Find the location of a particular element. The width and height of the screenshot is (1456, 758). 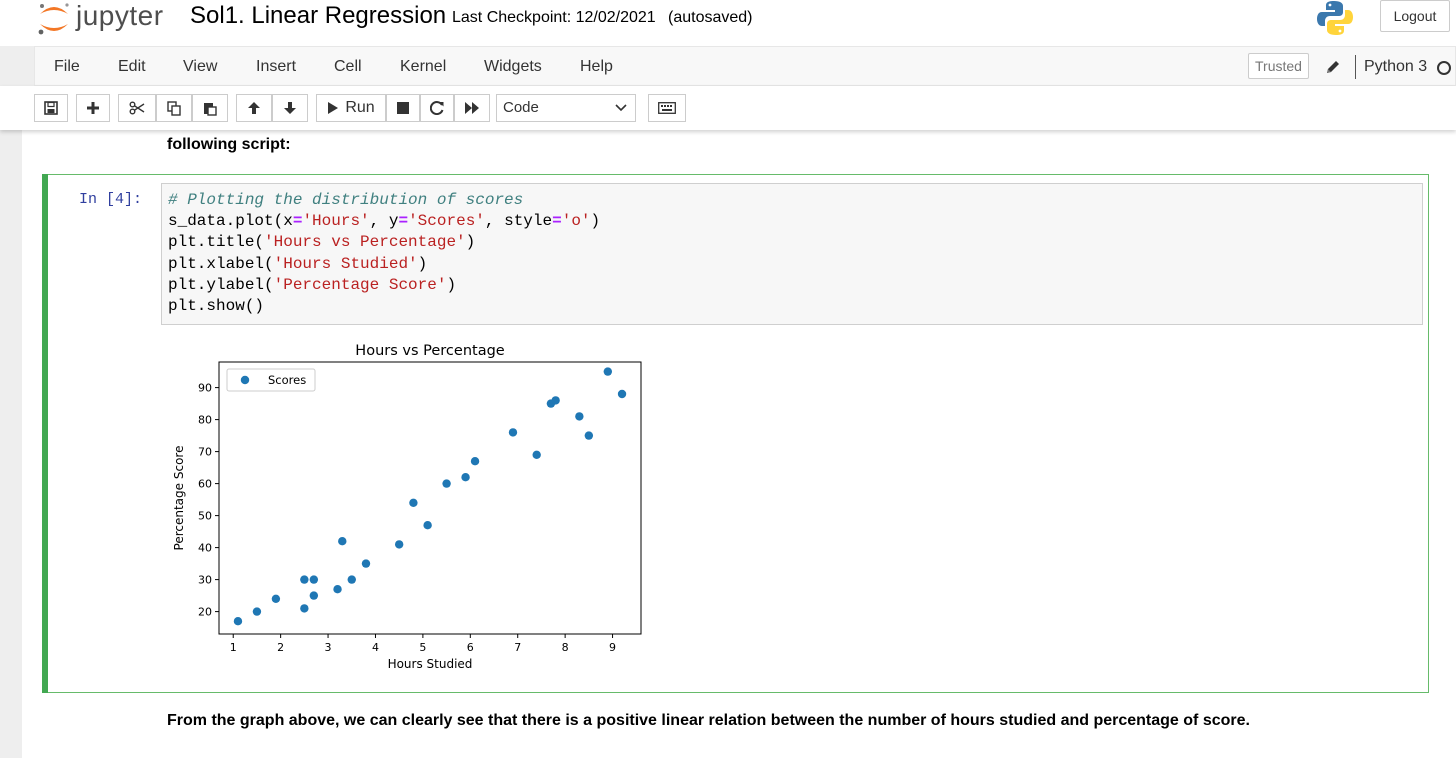

code-token: 'o' is located at coordinates (576, 221).